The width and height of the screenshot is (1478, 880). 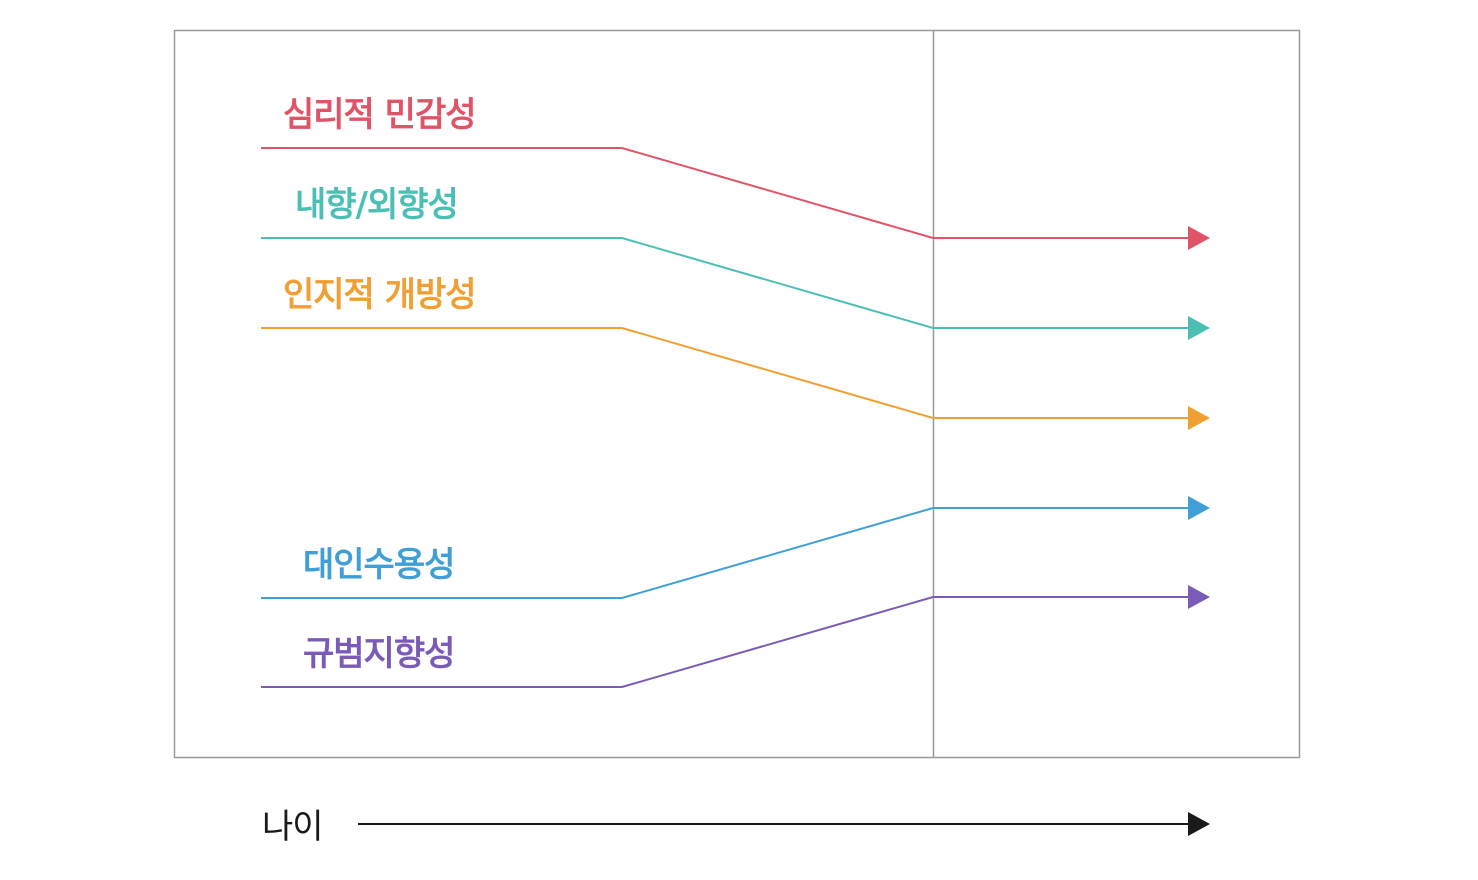 I want to click on trait-label-2: 내향/외향성, so click(x=376, y=205).